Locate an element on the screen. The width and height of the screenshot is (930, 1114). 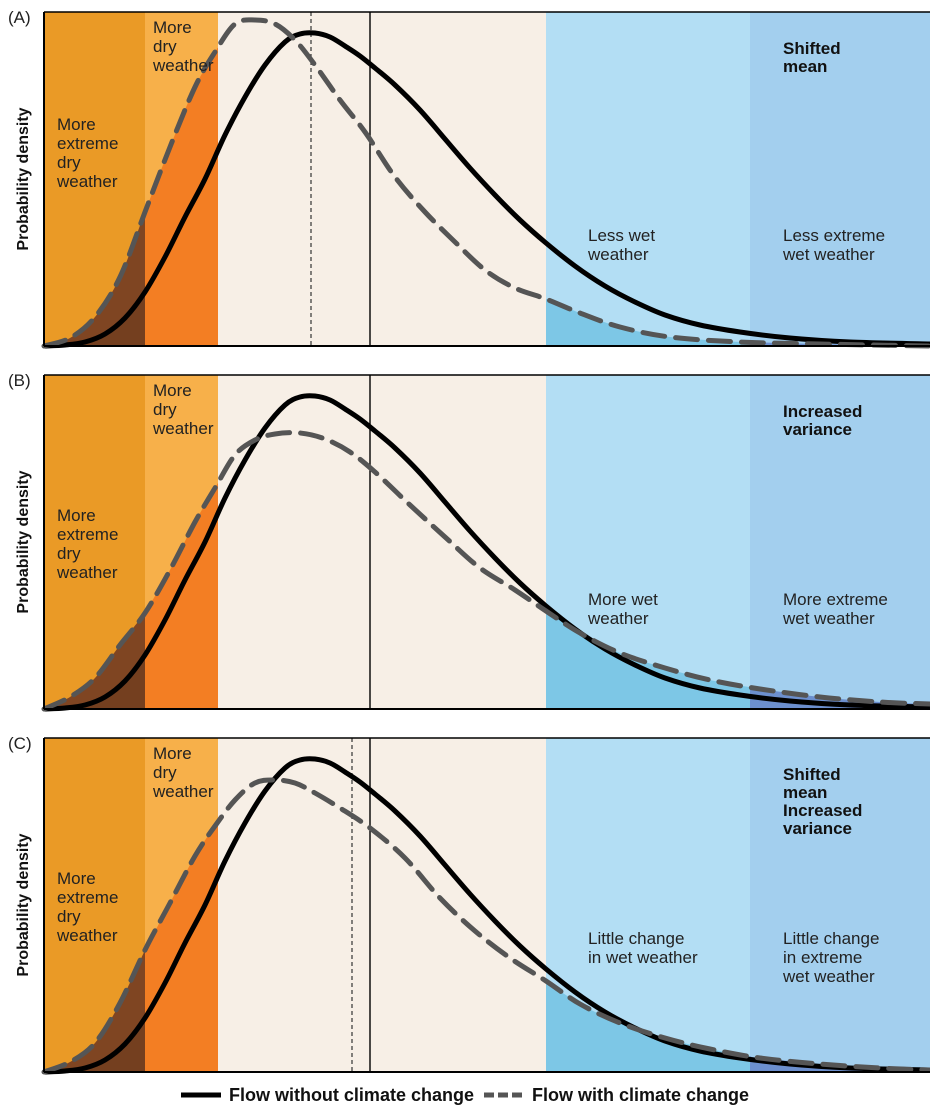
extreme-wet-label-line: Less extreme is located at coordinates (834, 235).